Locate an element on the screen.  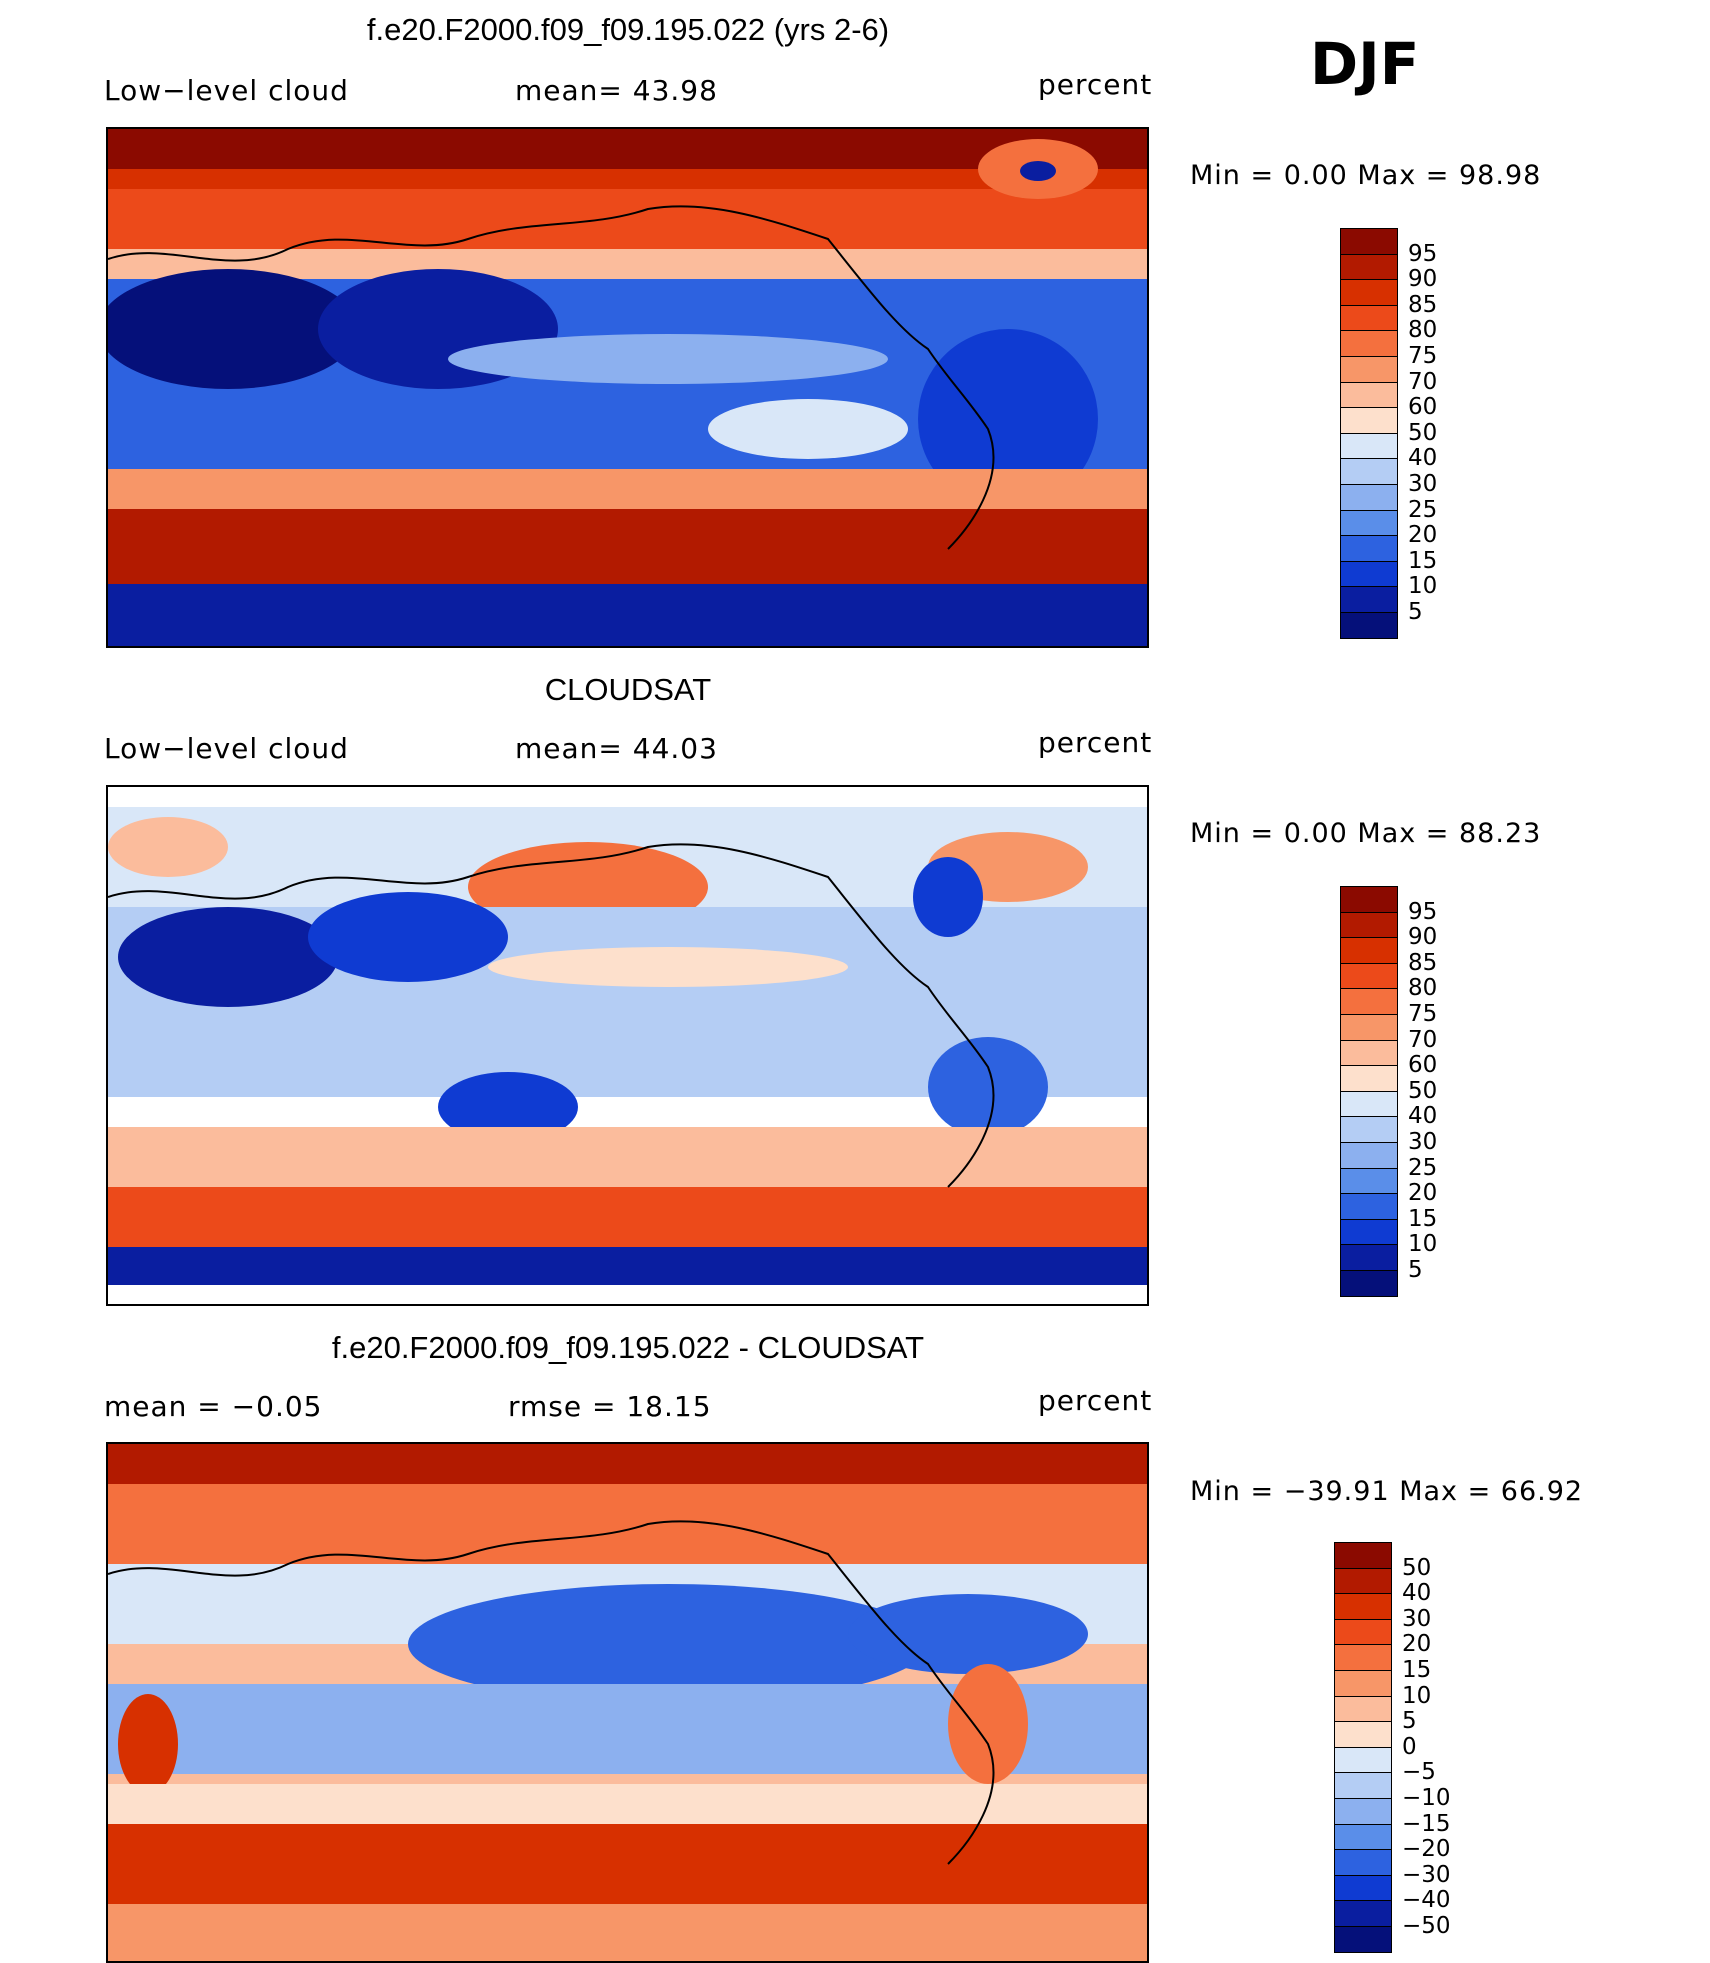
panel-2-units-label: percent is located at coordinates (1095, 742).